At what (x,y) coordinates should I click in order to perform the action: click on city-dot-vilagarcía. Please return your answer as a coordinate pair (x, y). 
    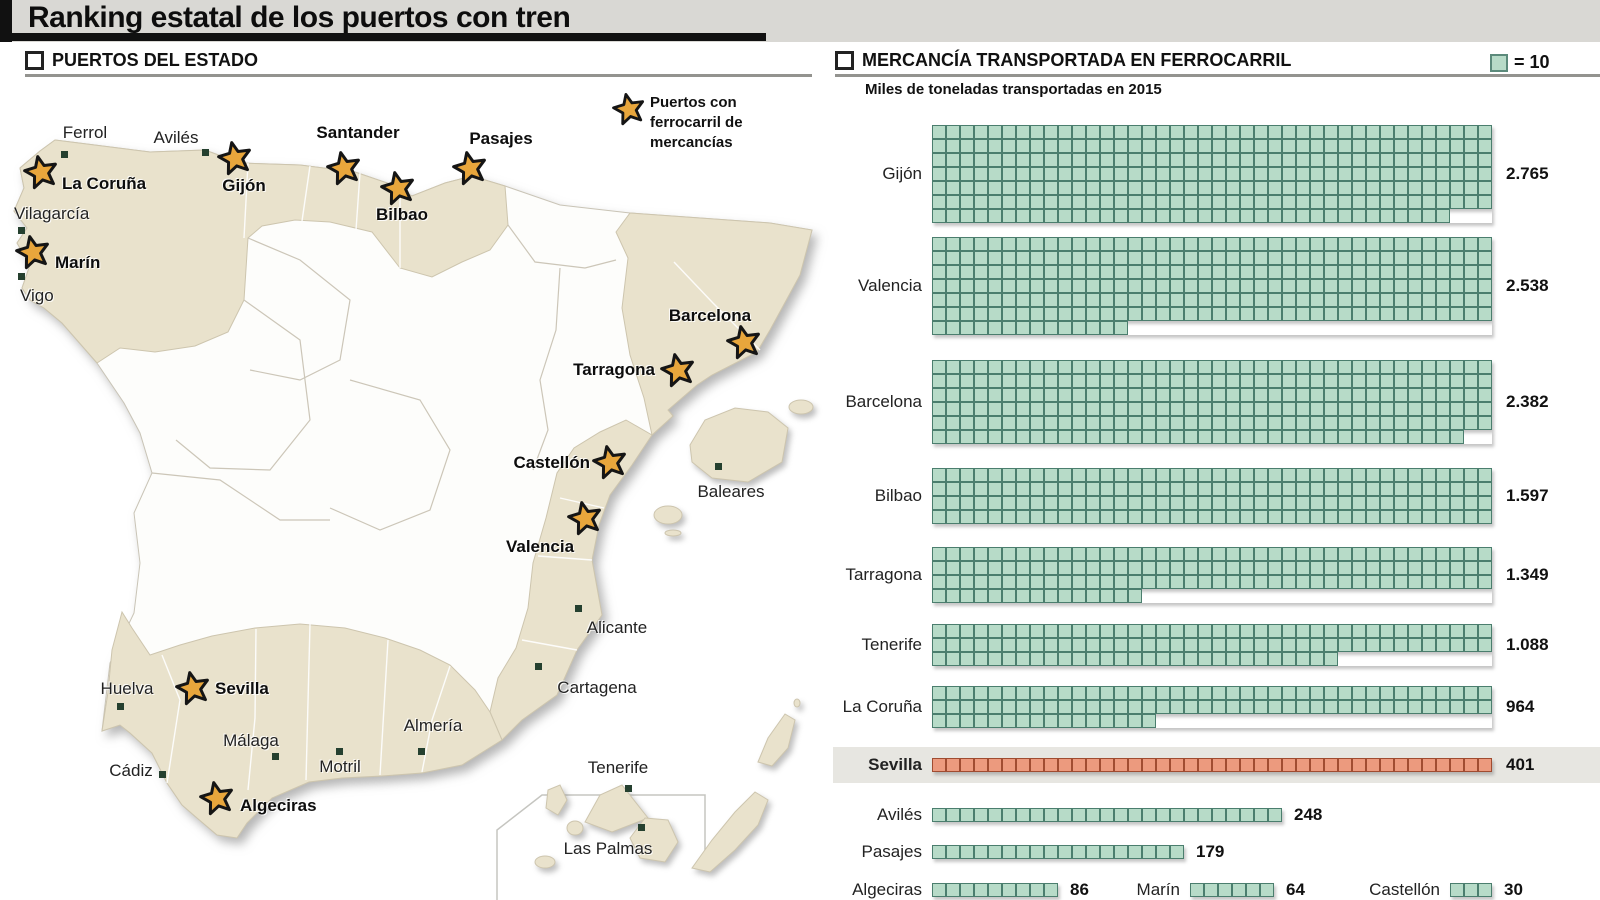
    Looking at the image, I should click on (21, 230).